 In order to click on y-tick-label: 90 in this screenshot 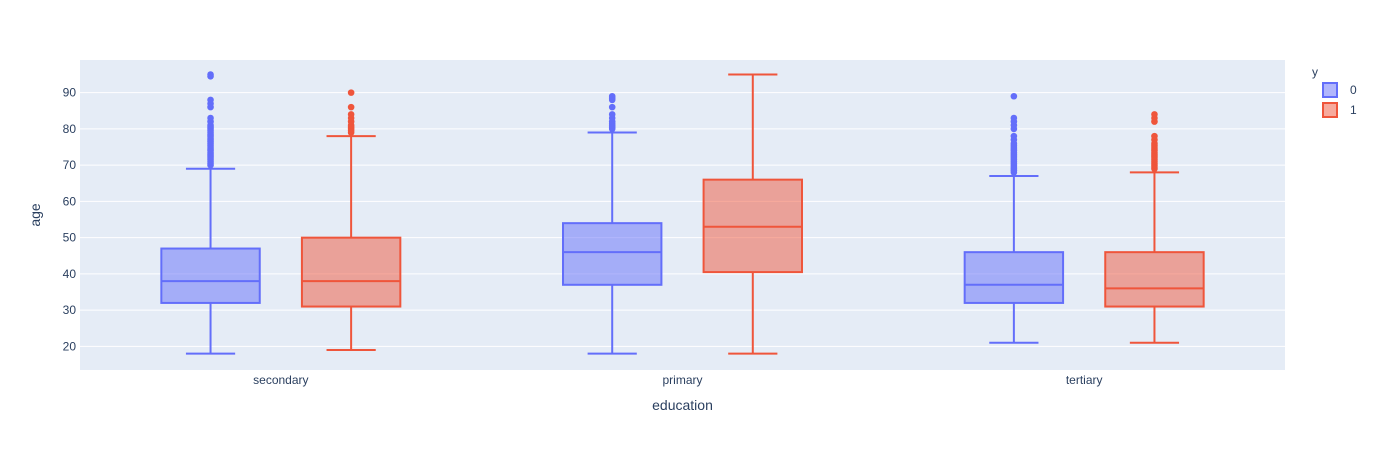, I will do `click(70, 93)`.